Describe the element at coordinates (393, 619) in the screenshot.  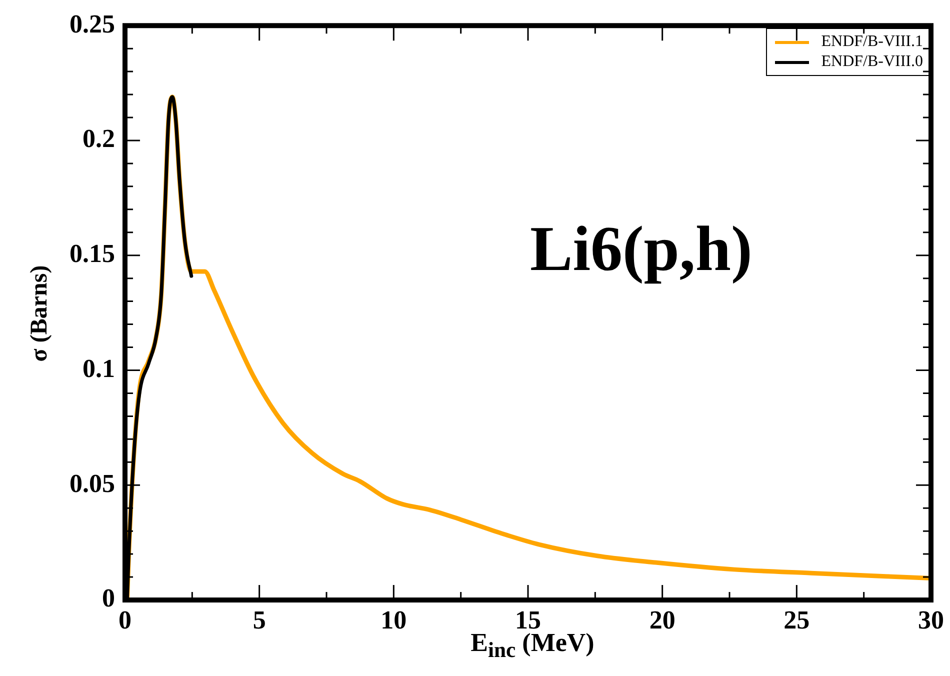
I see `x-tick-label: 10` at that location.